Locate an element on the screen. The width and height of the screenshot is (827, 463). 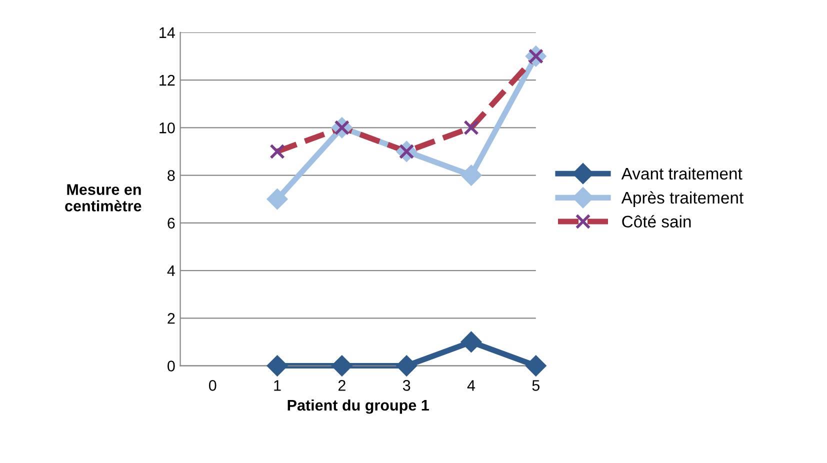
y-tick-label: 6 is located at coordinates (171, 223).